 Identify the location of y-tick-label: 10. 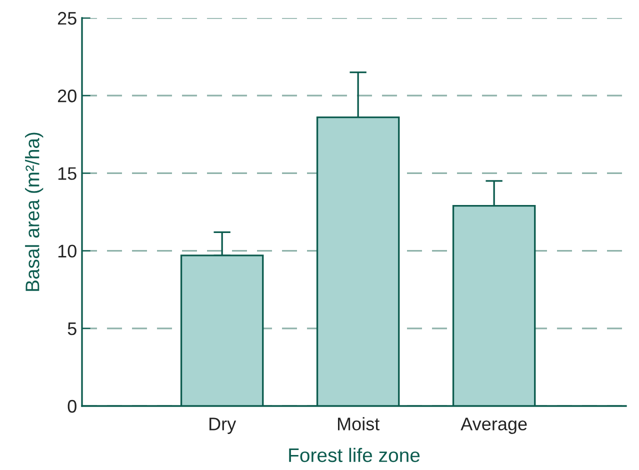
(67, 251).